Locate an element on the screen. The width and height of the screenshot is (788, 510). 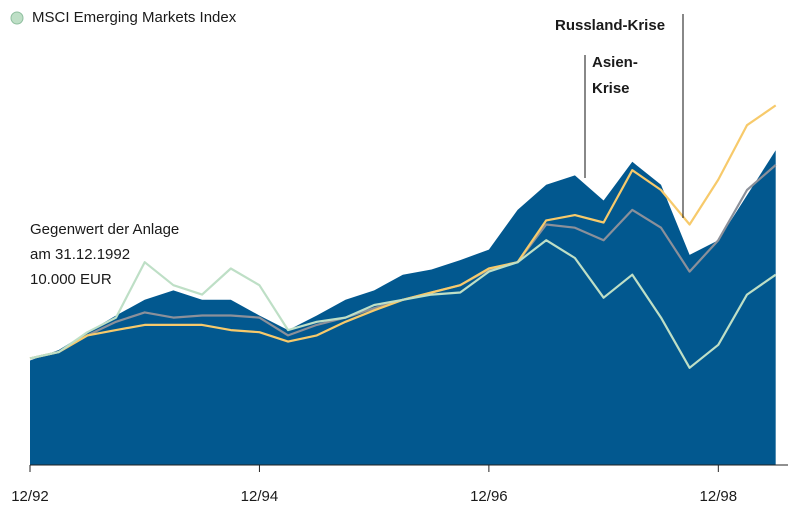
legend-label: MSCI Emerging Markets Index is located at coordinates (134, 17).